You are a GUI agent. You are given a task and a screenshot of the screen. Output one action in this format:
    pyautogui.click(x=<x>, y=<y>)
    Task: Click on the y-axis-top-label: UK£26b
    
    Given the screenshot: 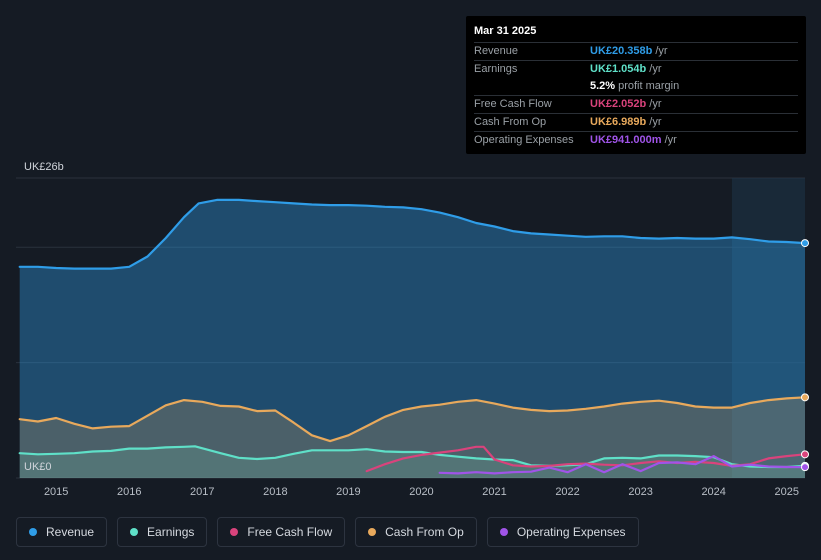 What is the action you would take?
    pyautogui.click(x=44, y=167)
    